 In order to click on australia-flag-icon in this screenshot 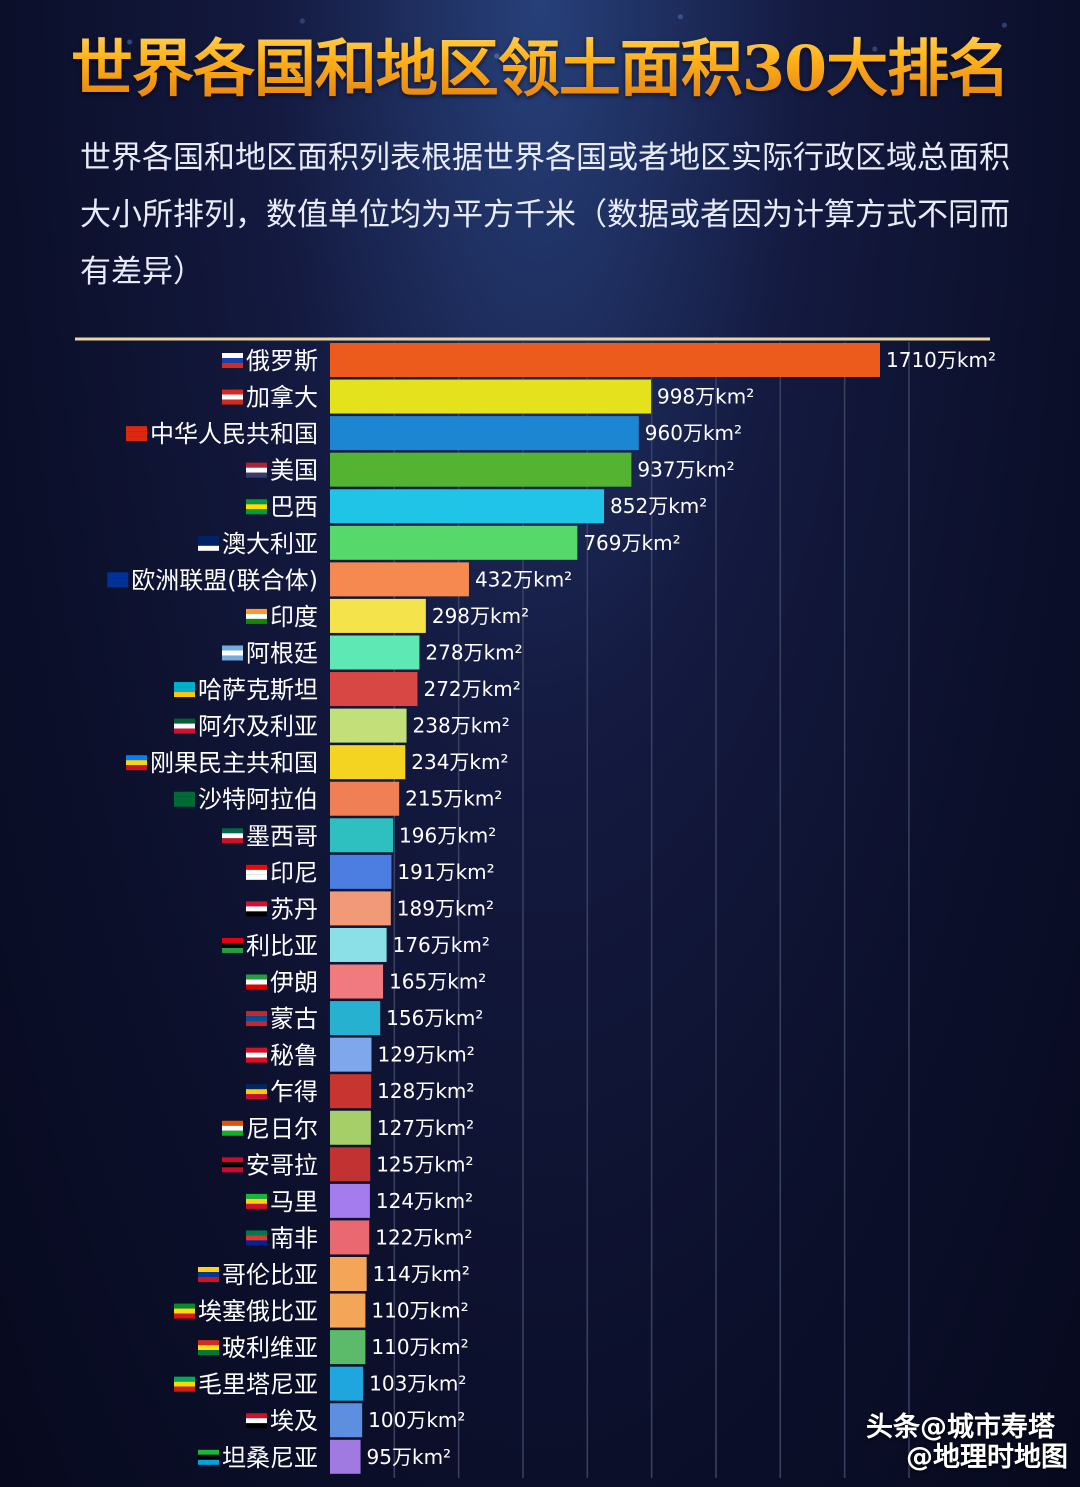, I will do `click(208, 543)`.